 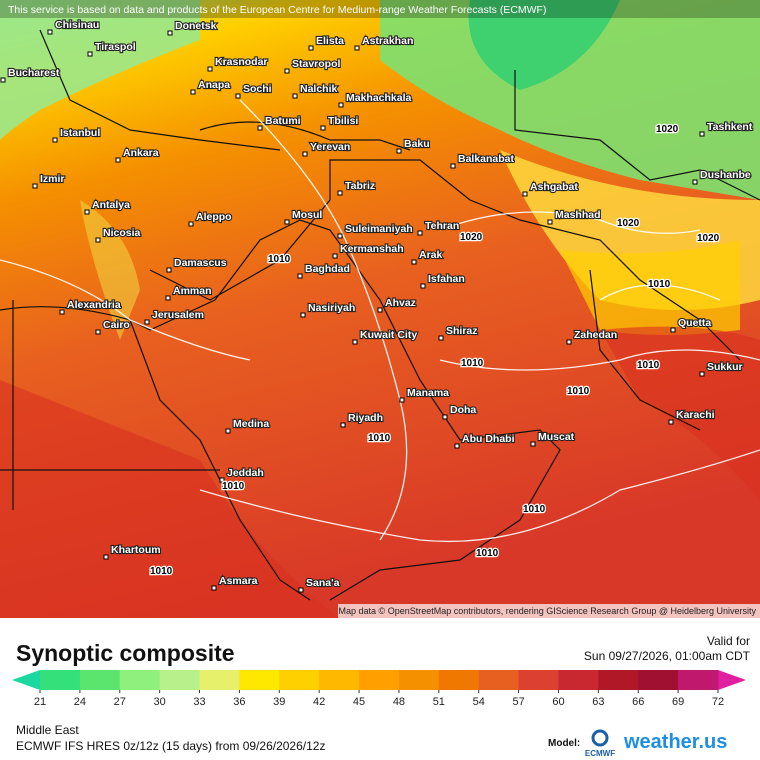 What do you see at coordinates (730, 127) in the screenshot?
I see `city-label: Tashkent` at bounding box center [730, 127].